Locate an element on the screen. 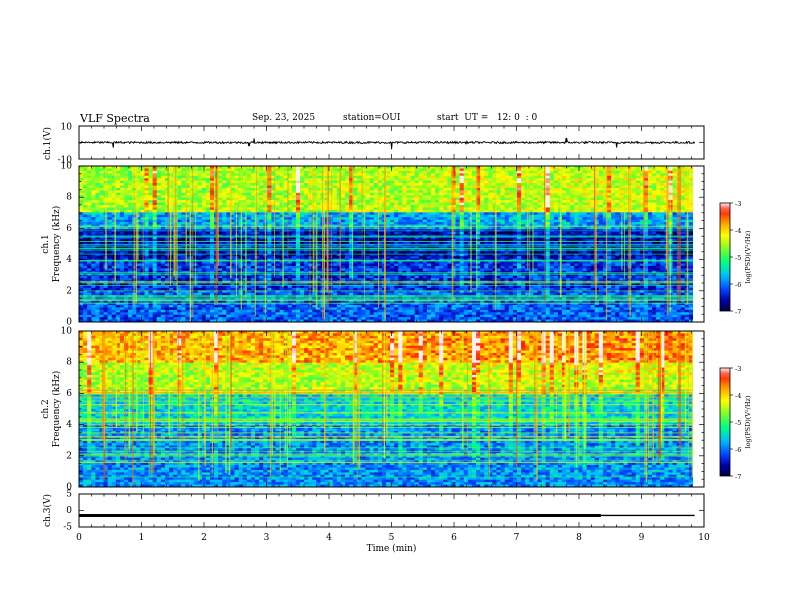 The width and height of the screenshot is (792, 612). chart-title: VLF Spectra is located at coordinates (115, 118).